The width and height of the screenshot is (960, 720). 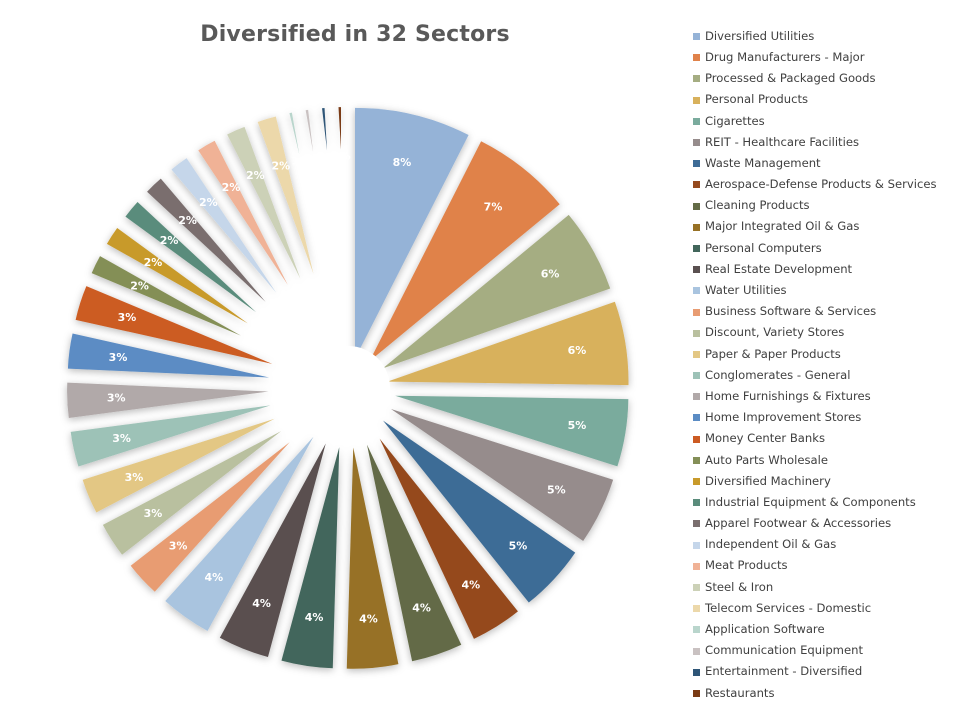 I want to click on slice-data-label-8: 4%, so click(x=470, y=584).